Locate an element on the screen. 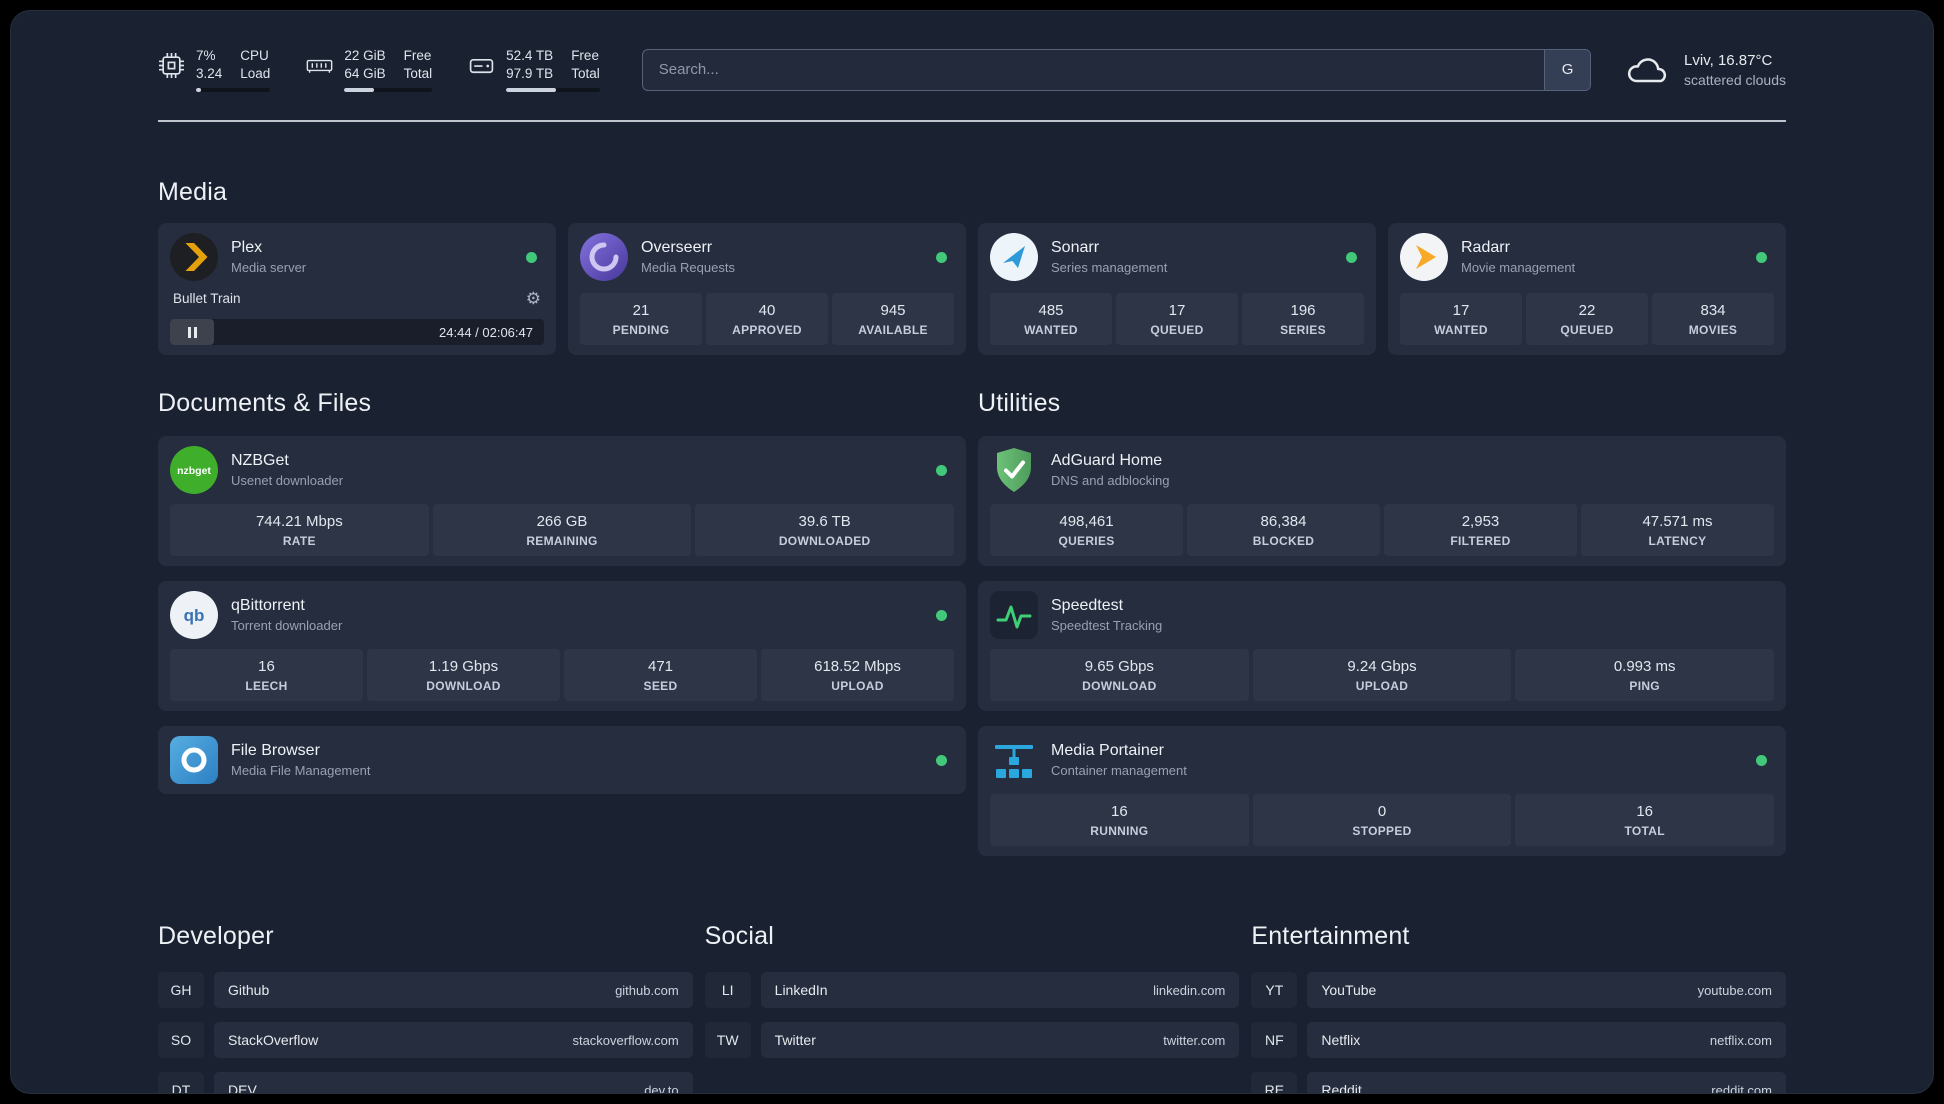 The width and height of the screenshot is (1944, 1104). bookmark-url: youtube.com is located at coordinates (1734, 990).